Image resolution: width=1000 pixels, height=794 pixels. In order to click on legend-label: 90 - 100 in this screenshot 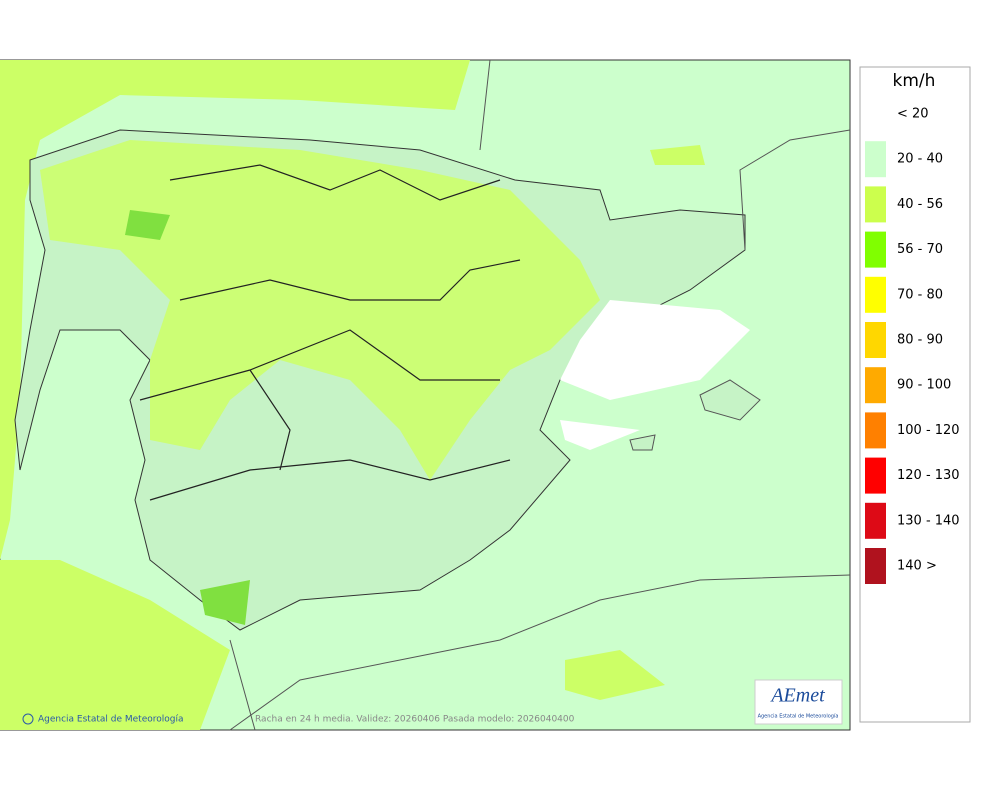, I will do `click(924, 385)`.